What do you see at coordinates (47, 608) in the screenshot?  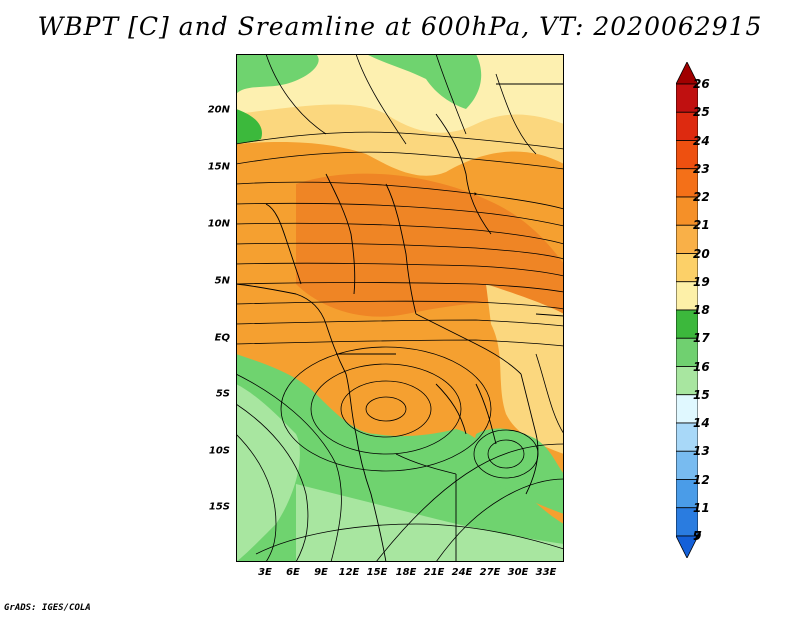 I see `footer-credit: GrADS: IGES/COLA` at bounding box center [47, 608].